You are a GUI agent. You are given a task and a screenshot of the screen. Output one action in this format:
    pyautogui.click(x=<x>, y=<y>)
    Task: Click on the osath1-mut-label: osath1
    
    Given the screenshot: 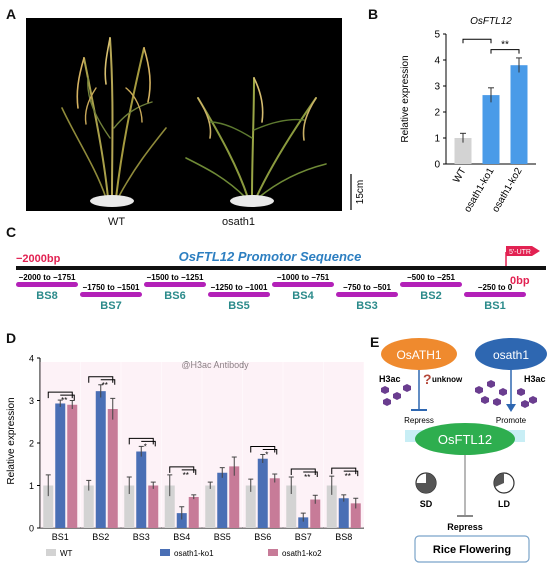 What is the action you would take?
    pyautogui.click(x=511, y=355)
    